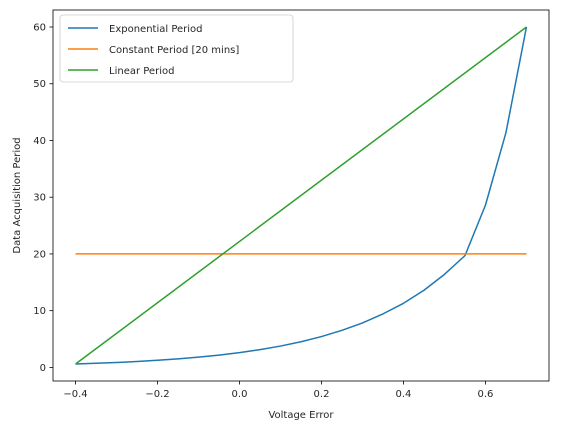 The width and height of the screenshot is (562, 432). I want to click on y-axis: 0 10 20 30 40 50 60, so click(43, 198).